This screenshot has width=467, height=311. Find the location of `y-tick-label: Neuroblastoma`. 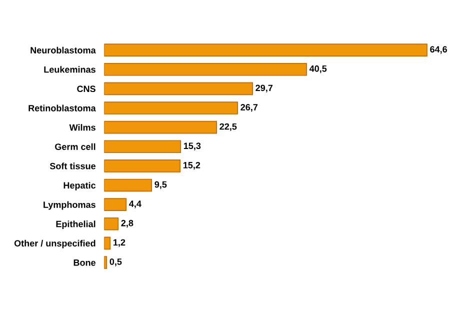

y-tick-label: Neuroblastoma is located at coordinates (63, 50).